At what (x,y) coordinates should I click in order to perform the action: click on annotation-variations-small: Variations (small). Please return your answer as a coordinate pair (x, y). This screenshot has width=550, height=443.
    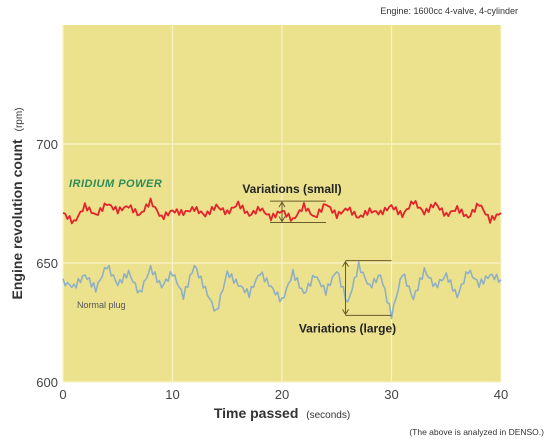
    Looking at the image, I should click on (292, 203).